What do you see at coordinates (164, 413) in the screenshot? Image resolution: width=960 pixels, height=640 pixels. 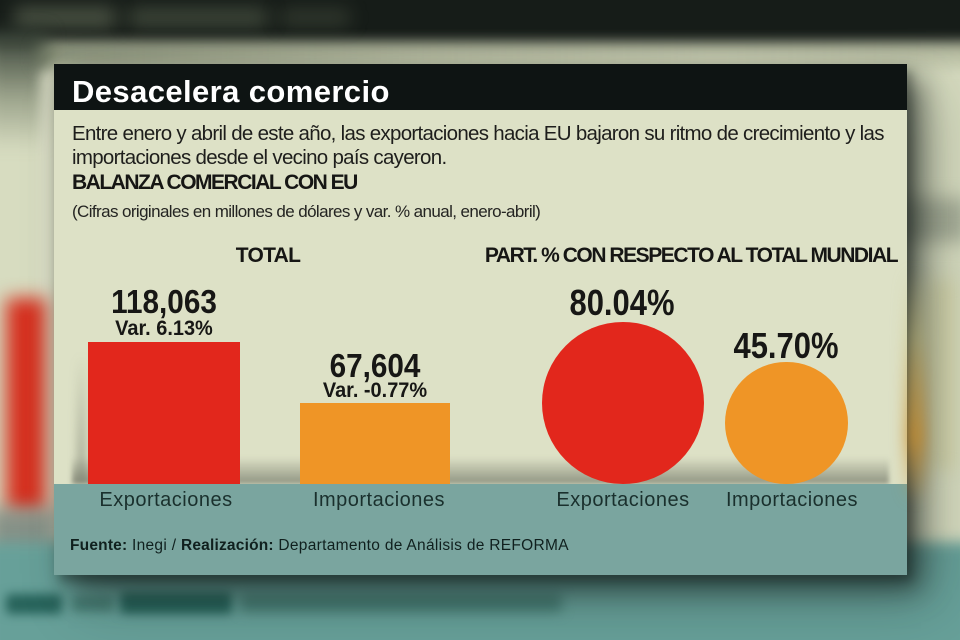 I see `bar-exportaciones` at bounding box center [164, 413].